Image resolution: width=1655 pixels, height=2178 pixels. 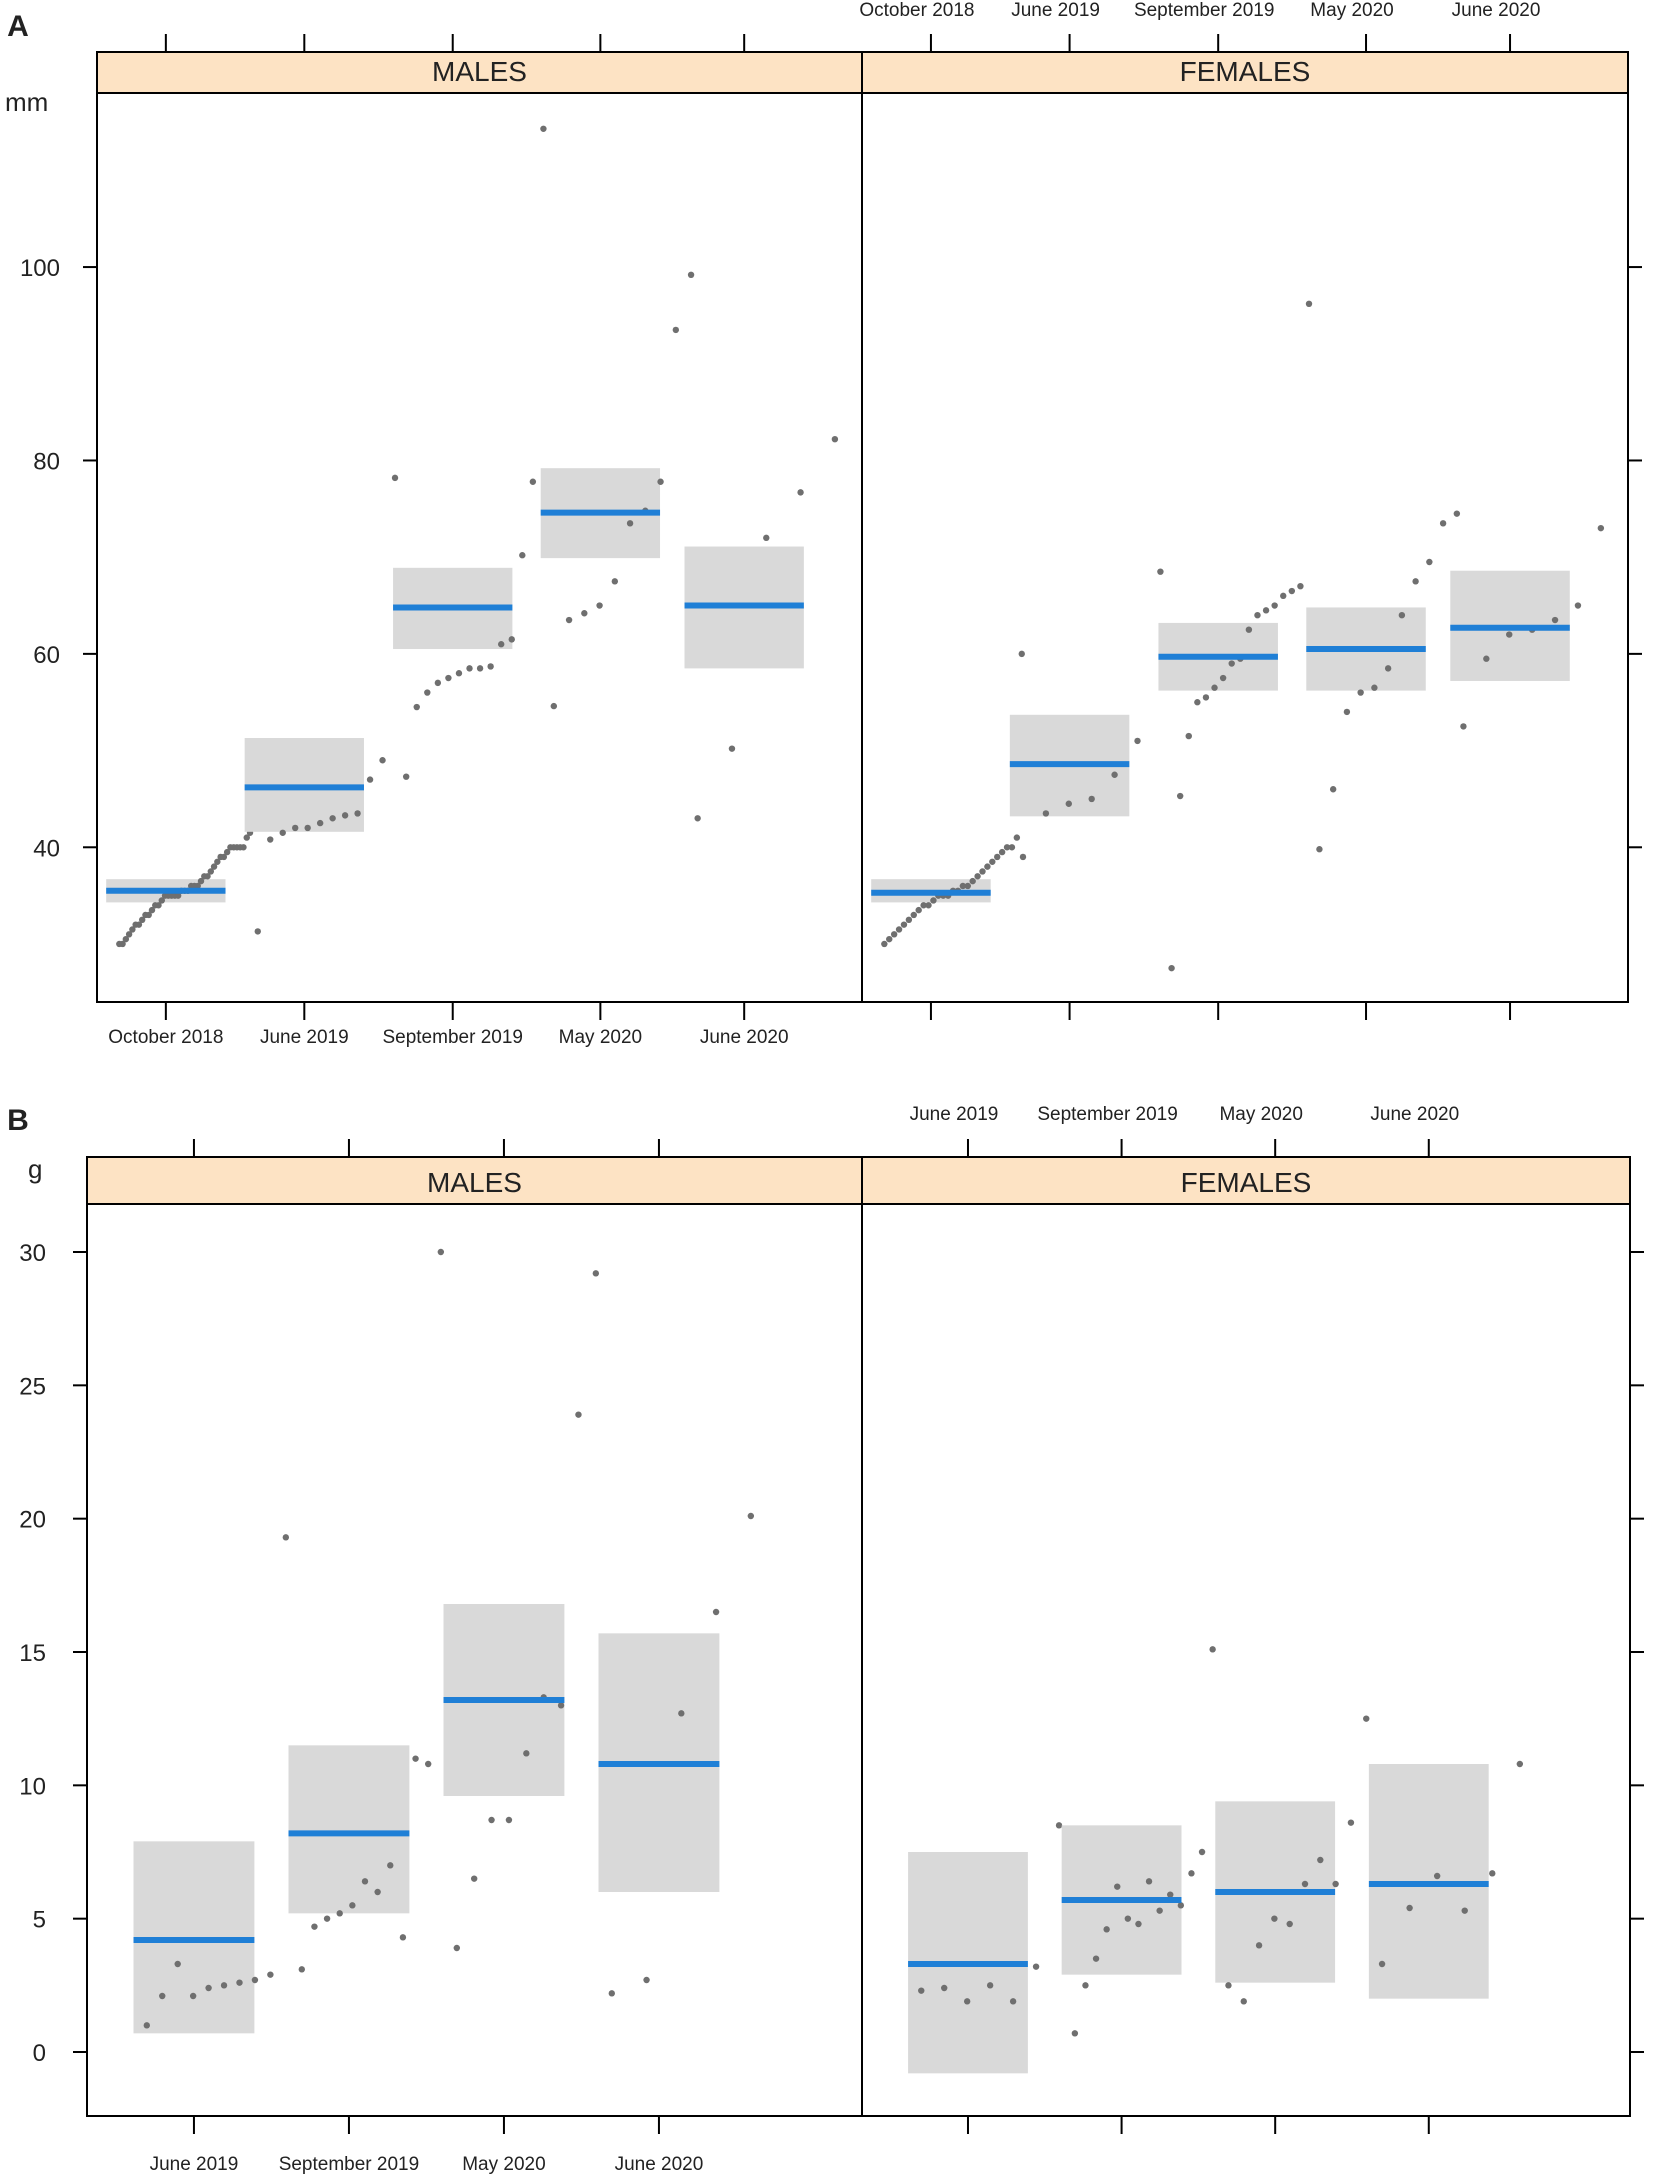 I want to click on y-tick-label: 5, so click(x=39, y=1920).